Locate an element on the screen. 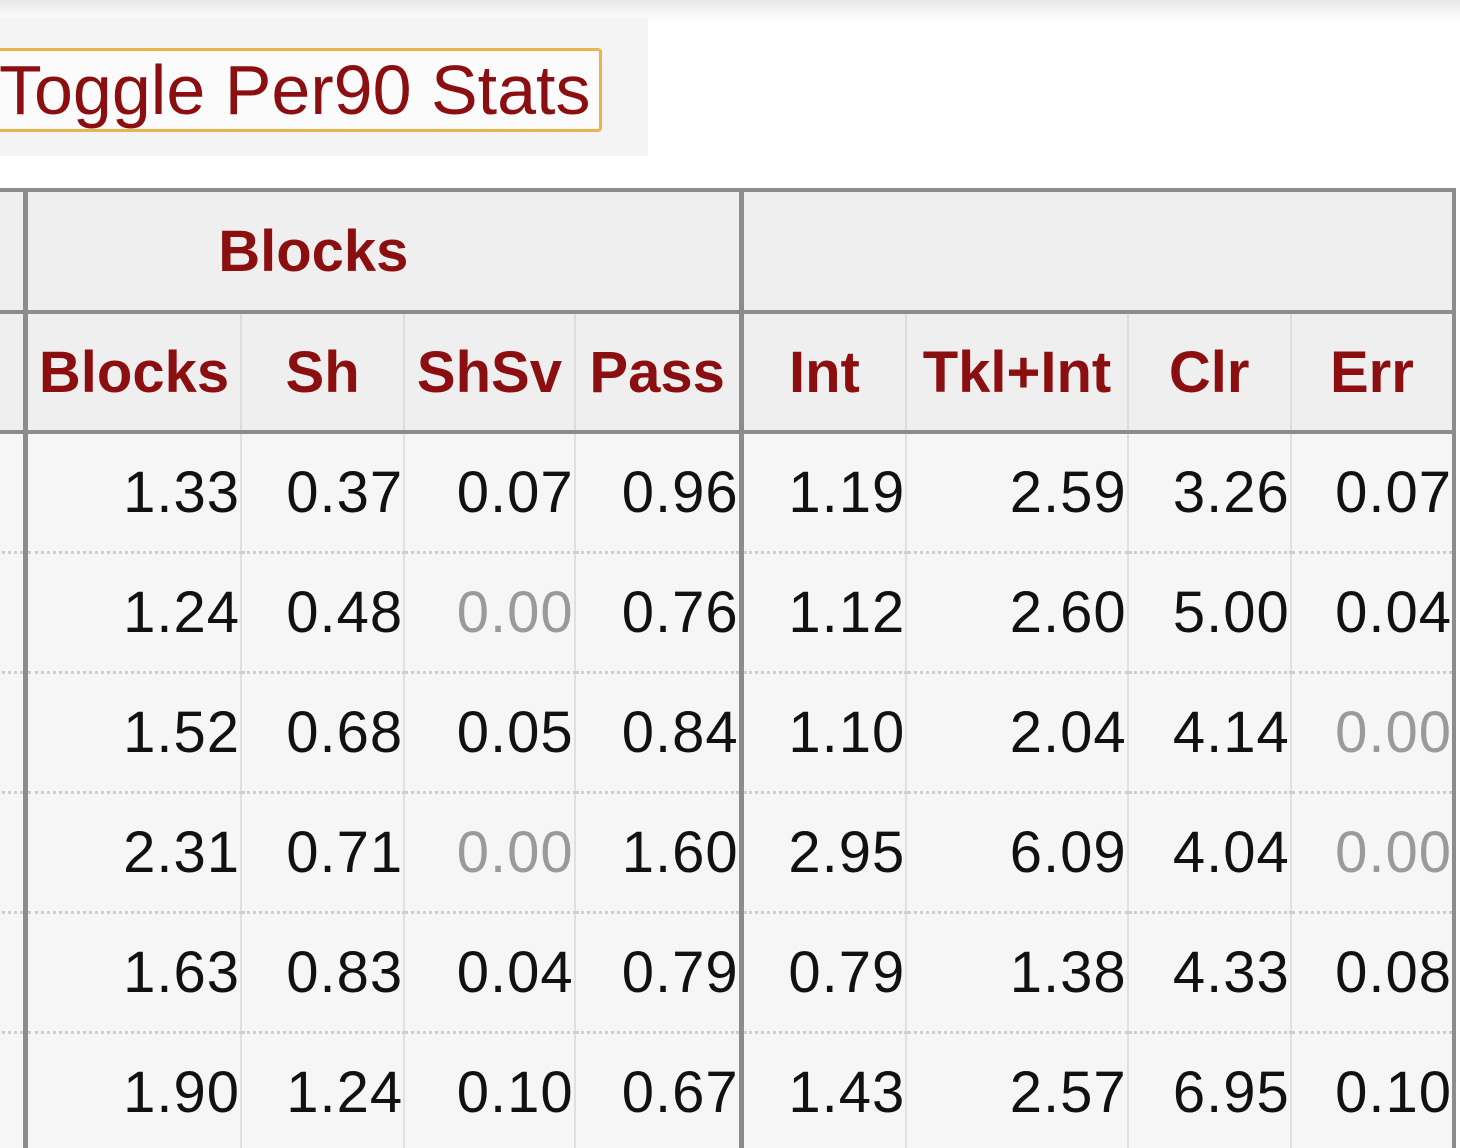  table-row: 1.33 0.37 0.07 0.96 1.19 2.59 3.26 0.07 is located at coordinates (728, 493).